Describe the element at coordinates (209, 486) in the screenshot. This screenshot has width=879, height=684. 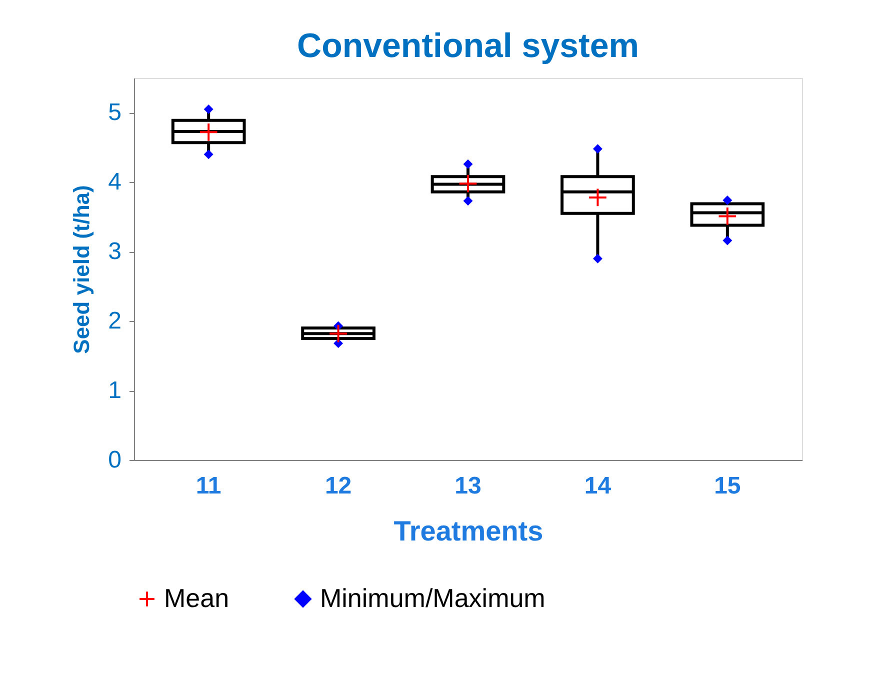
I see `x-tick-label: 11` at that location.